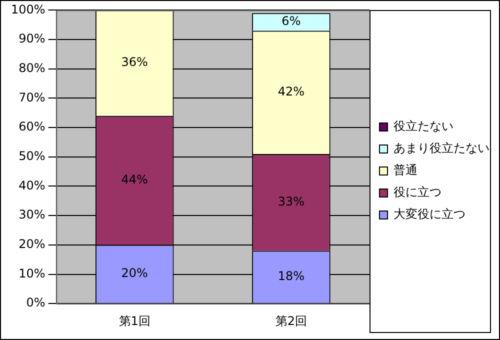 The image size is (500, 340). Describe the element at coordinates (418, 192) in the screenshot. I see `legend-label: 役に立つ` at that location.